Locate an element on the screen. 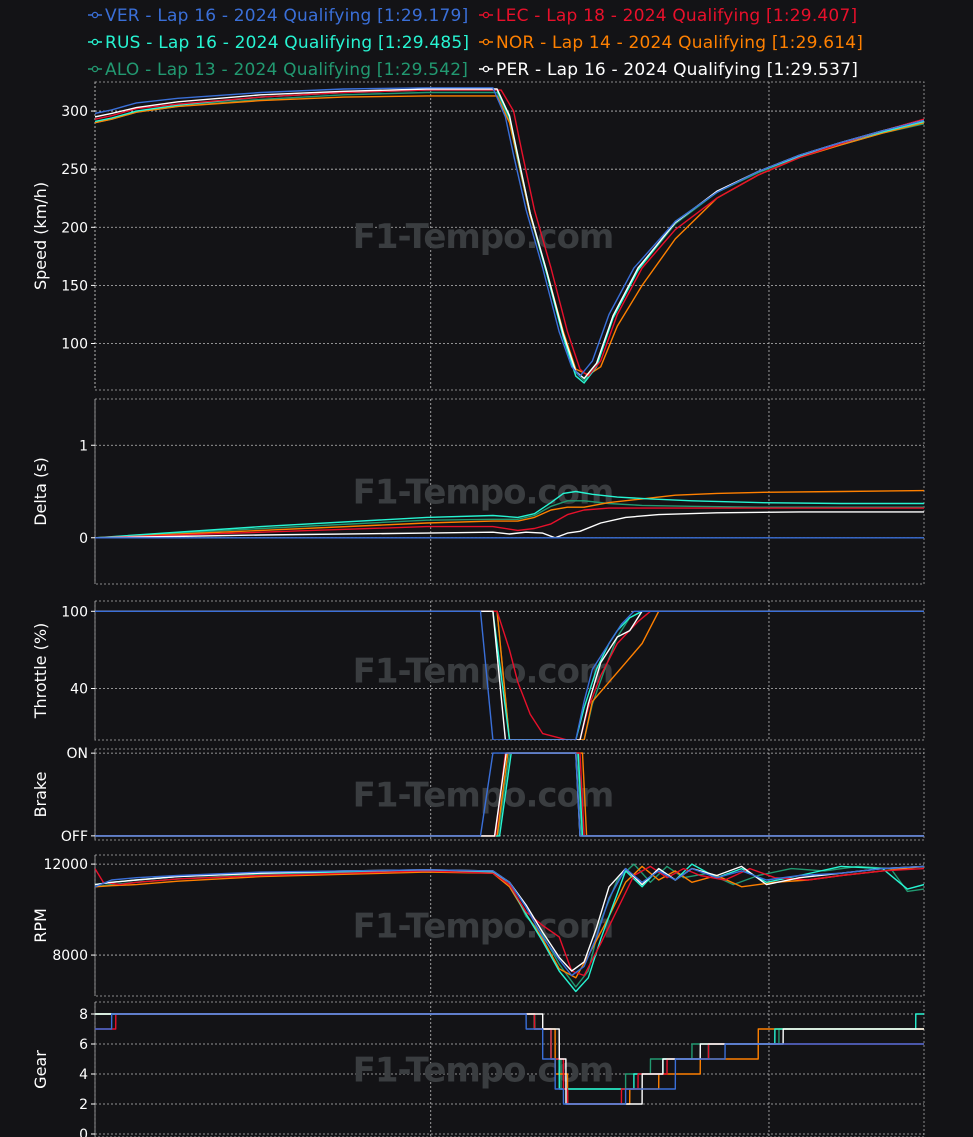  y-tick-label: 250 is located at coordinates (74, 170).